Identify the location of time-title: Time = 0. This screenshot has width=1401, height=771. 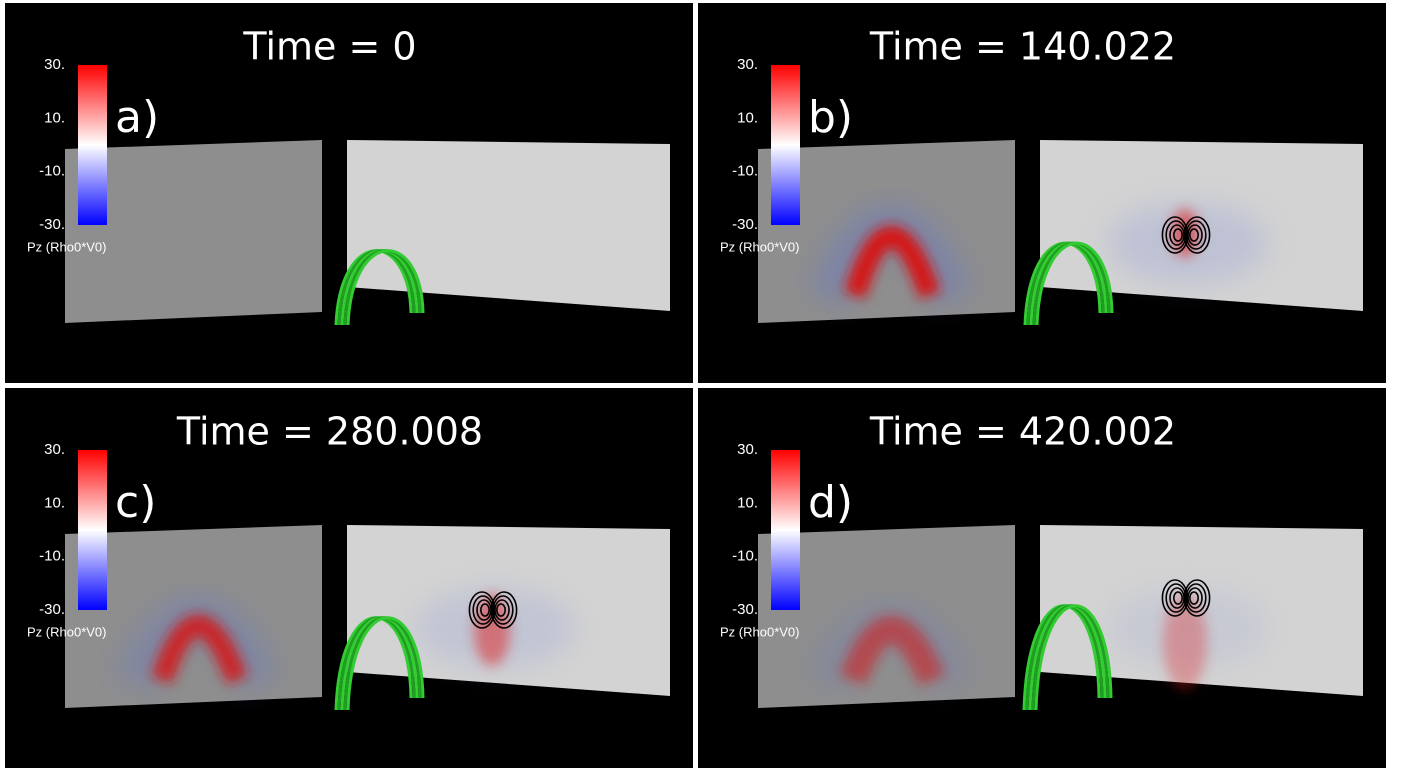
(329, 47).